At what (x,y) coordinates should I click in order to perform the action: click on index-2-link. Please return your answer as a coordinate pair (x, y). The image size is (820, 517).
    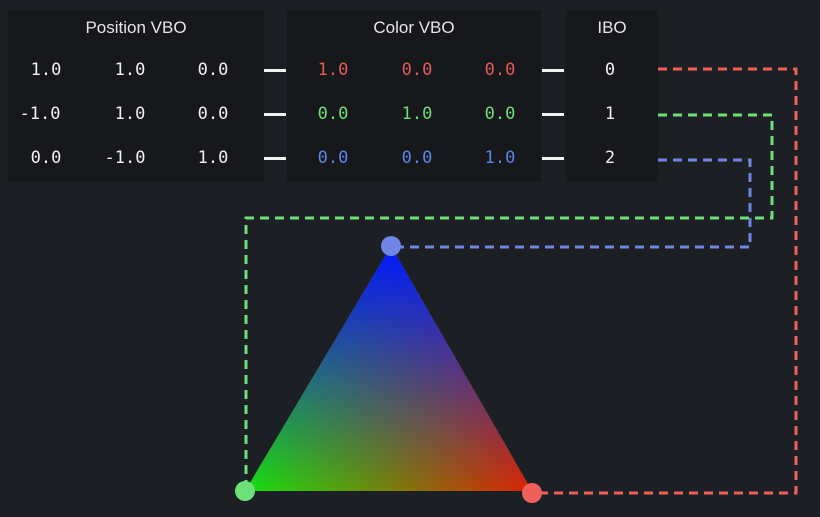
    Looking at the image, I should click on (576, 203).